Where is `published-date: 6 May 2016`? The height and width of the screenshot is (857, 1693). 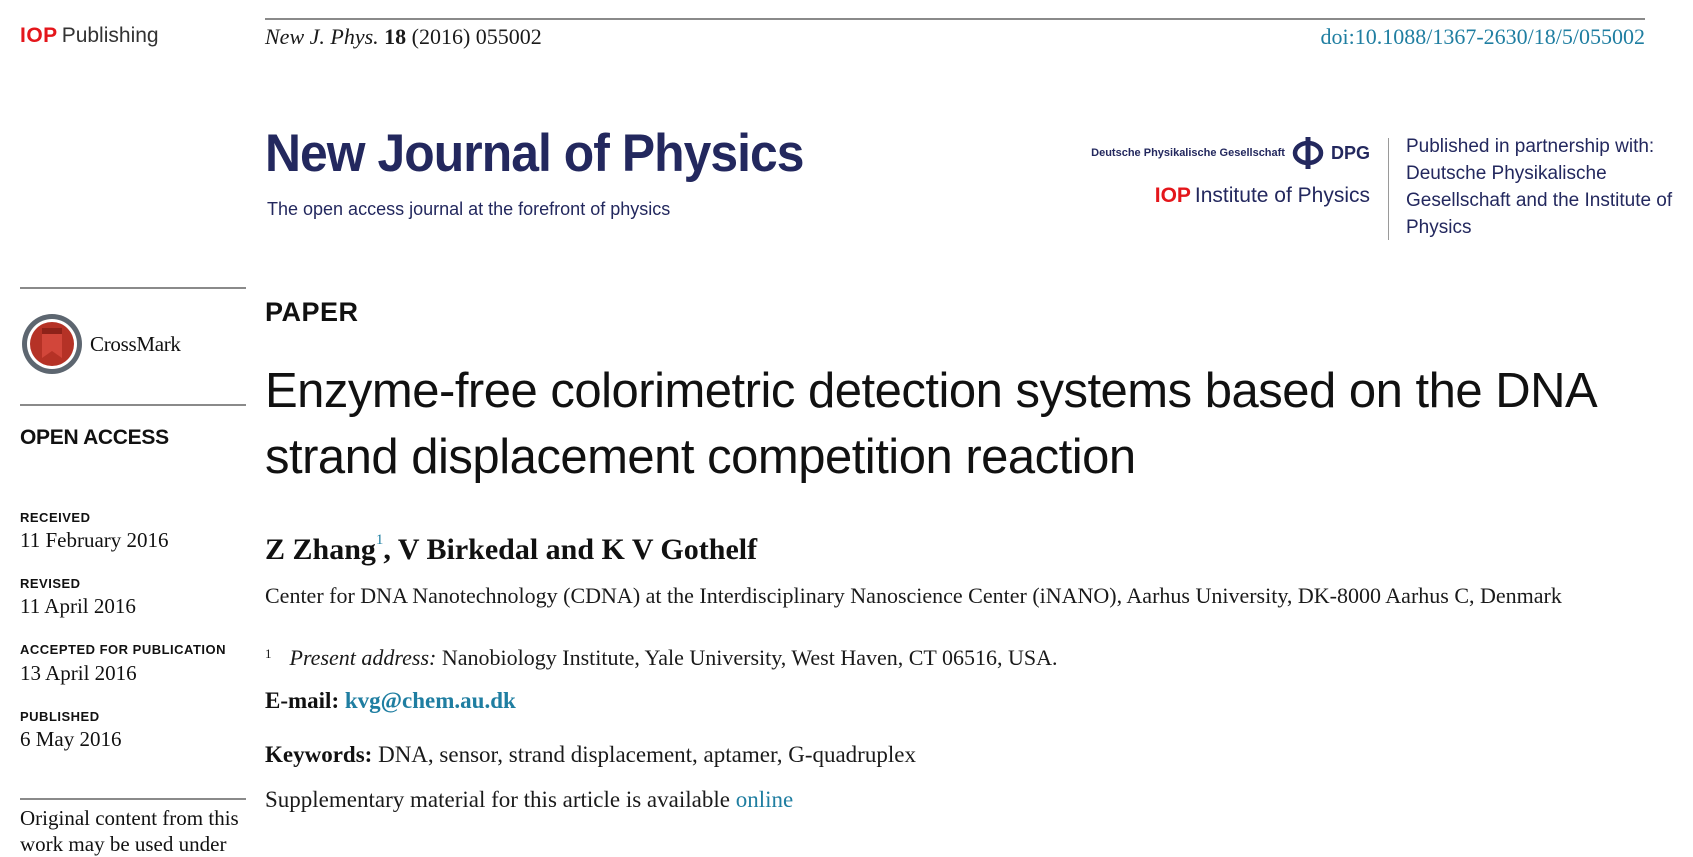 published-date: 6 May 2016 is located at coordinates (71, 739).